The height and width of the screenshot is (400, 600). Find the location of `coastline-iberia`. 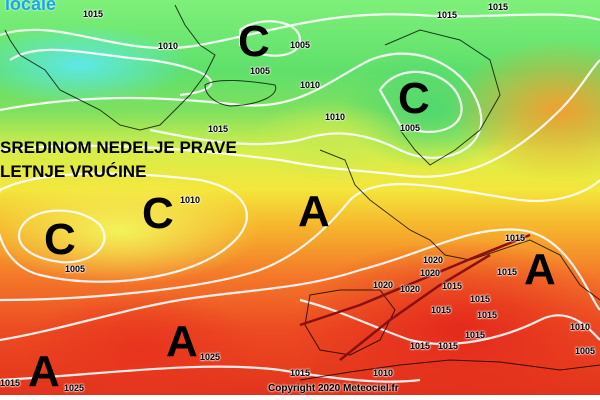

coastline-iberia is located at coordinates (350, 322).